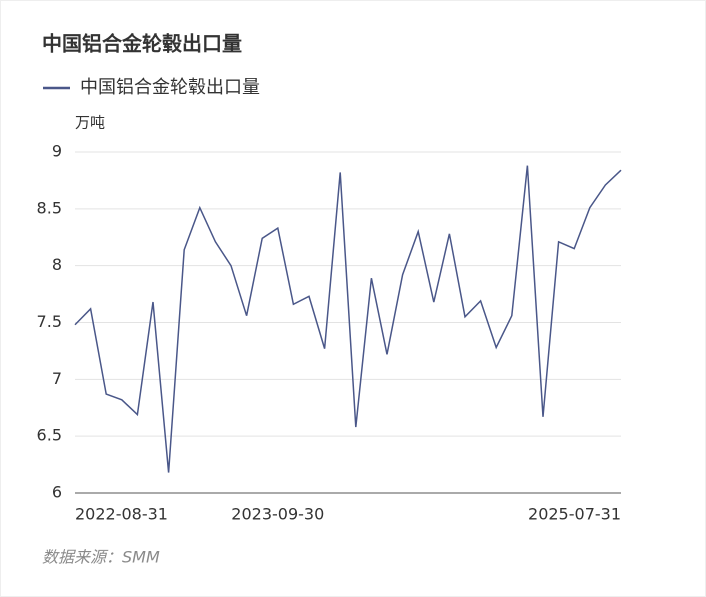 This screenshot has width=706, height=597. Describe the element at coordinates (49, 321) in the screenshot. I see `y-tick-label: 7.5` at that location.